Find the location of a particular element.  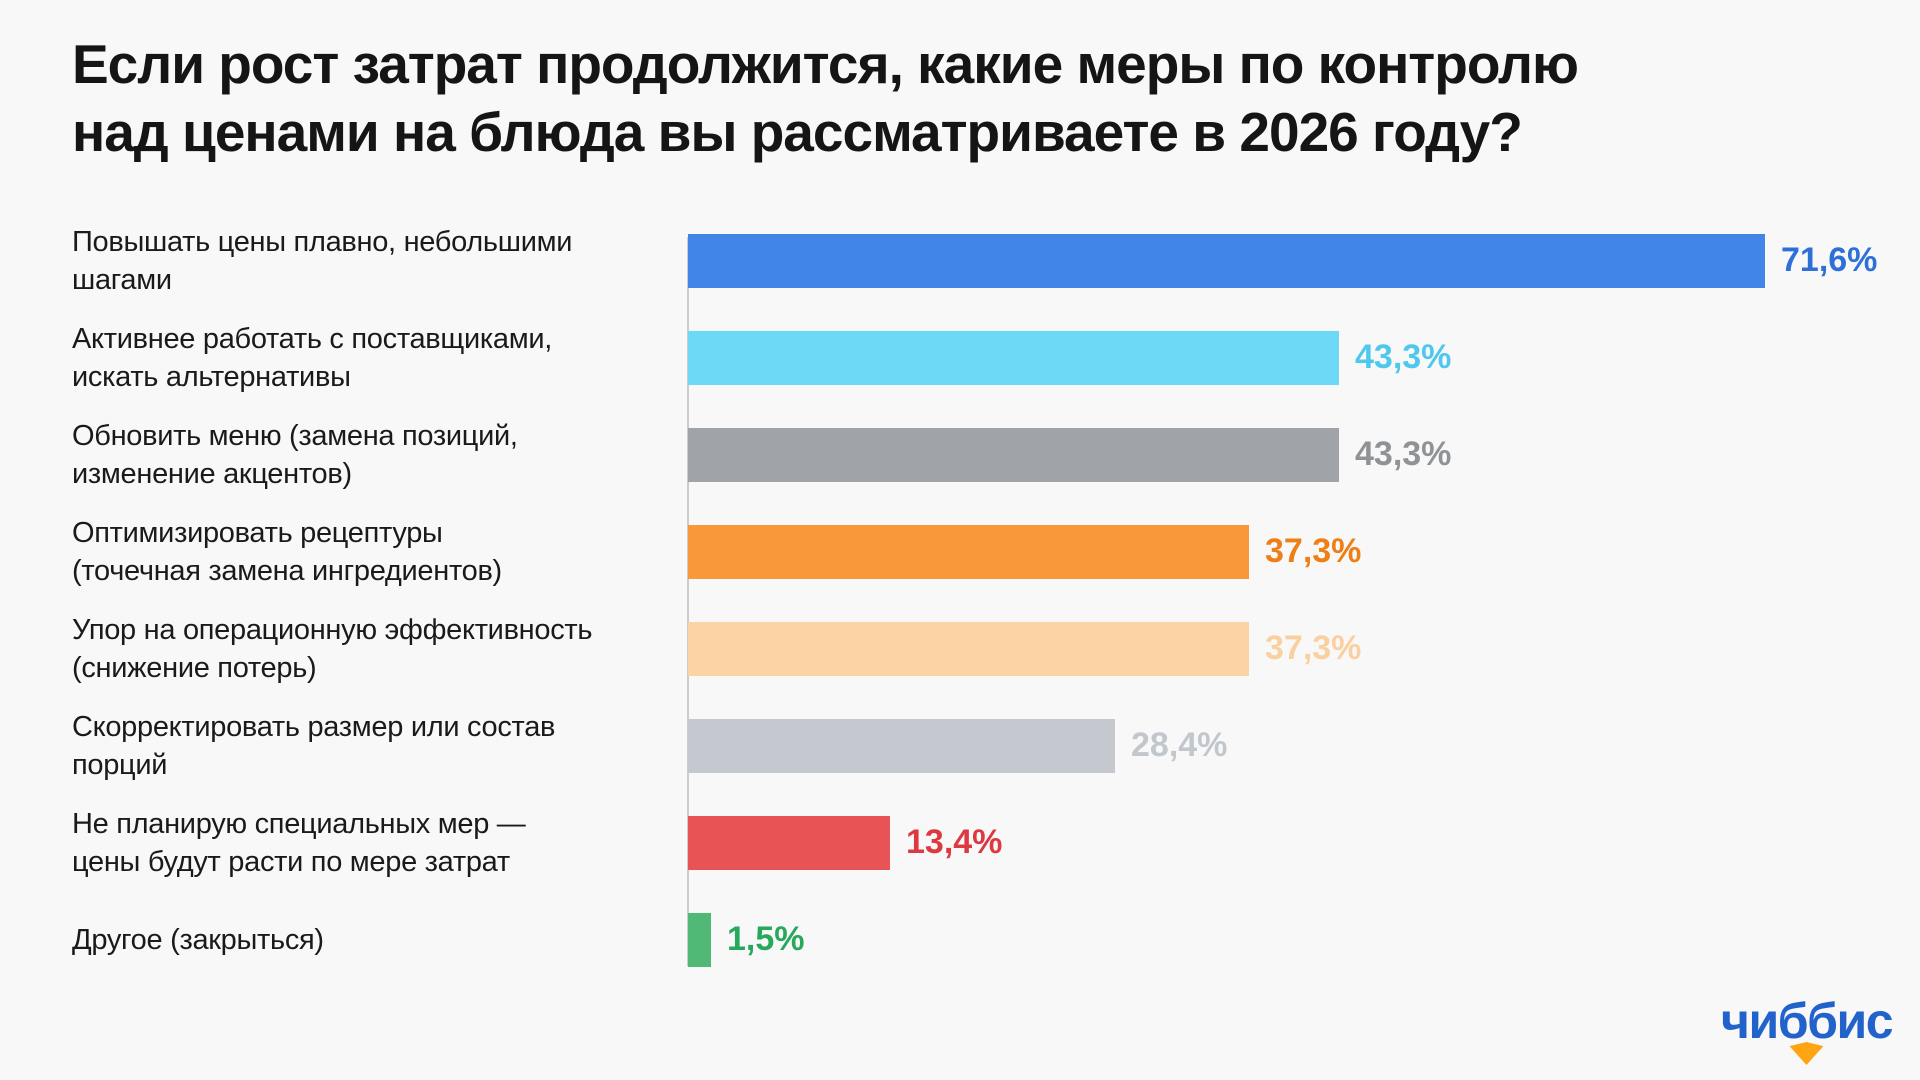

bar-value-label: 13,4% is located at coordinates (954, 842).